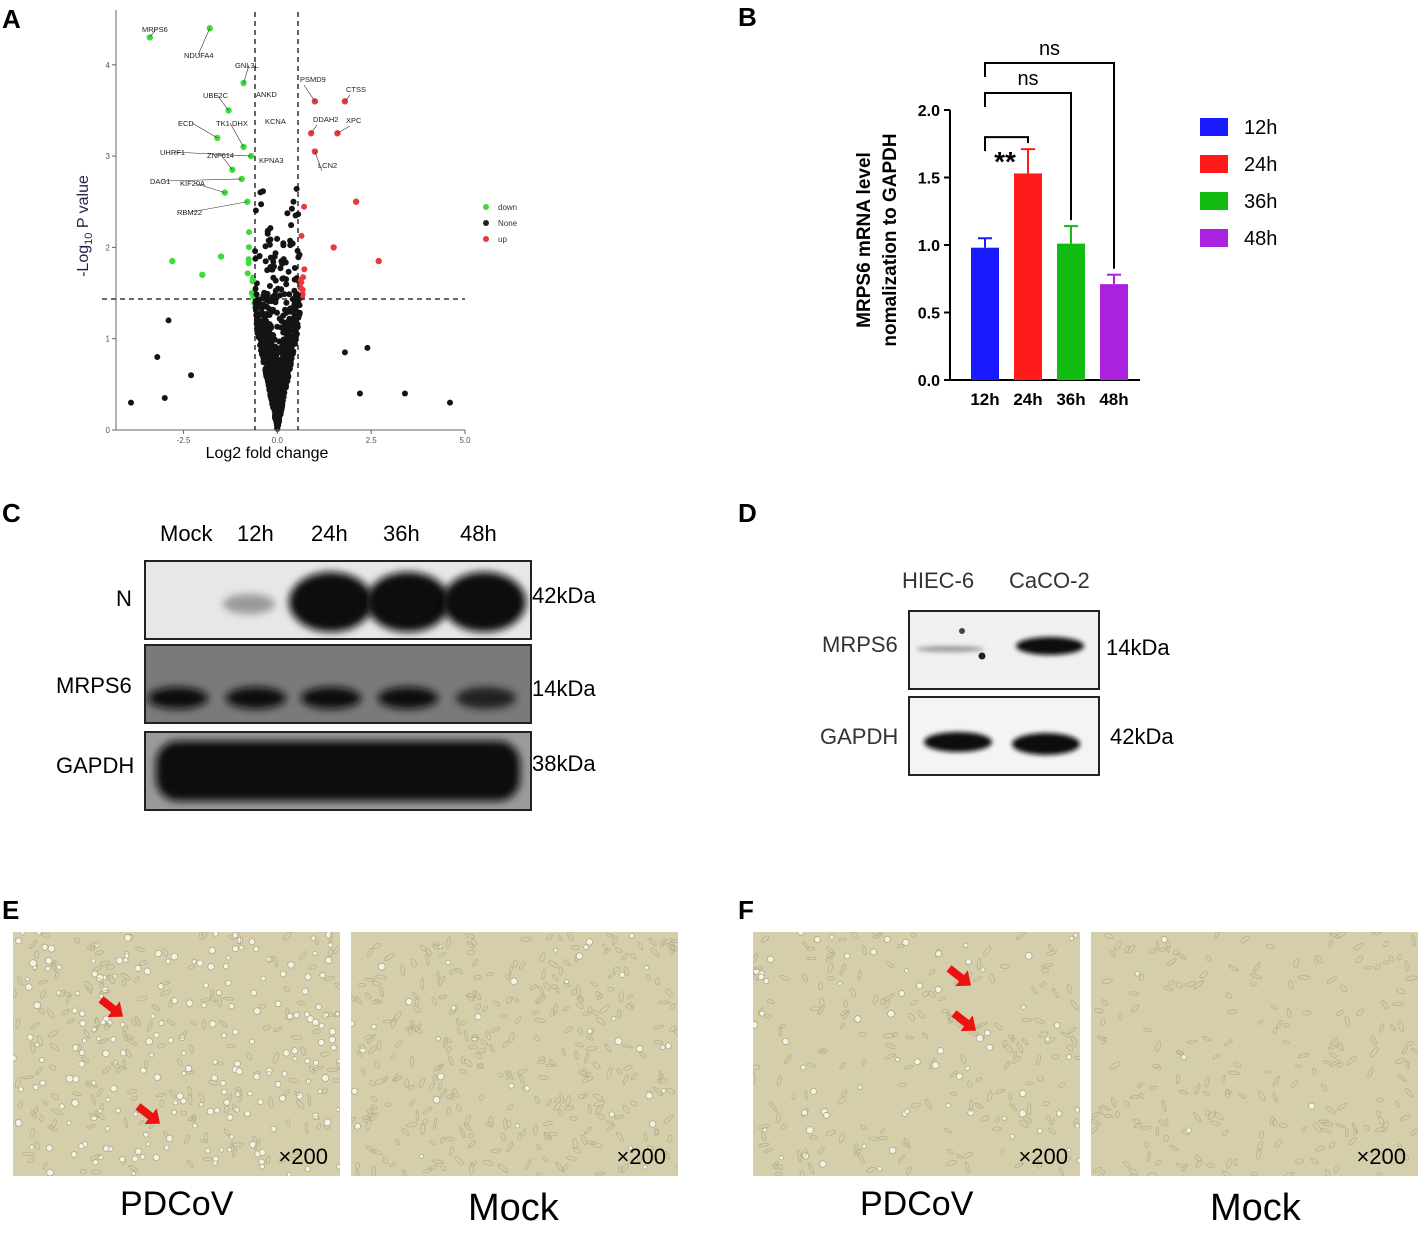  I want to click on gene-label: GNL3L, so click(247, 65).